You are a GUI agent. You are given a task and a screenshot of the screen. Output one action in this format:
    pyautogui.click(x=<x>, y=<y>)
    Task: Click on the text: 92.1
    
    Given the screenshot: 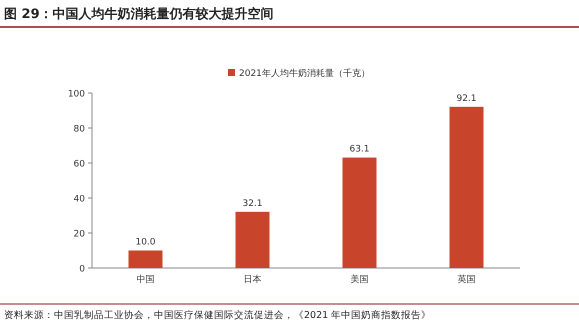 What is the action you would take?
    pyautogui.click(x=466, y=99)
    